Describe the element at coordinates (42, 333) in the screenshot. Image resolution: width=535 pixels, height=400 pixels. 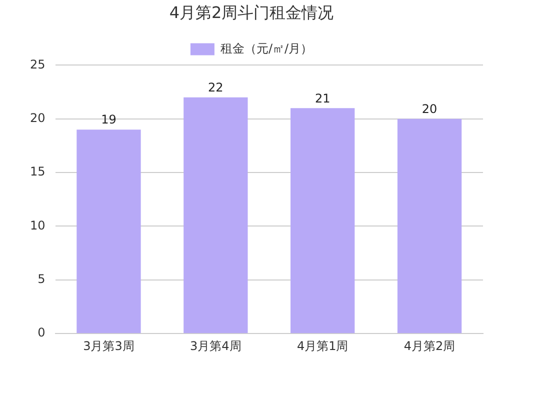
I see `y-tick-label: 0` at that location.